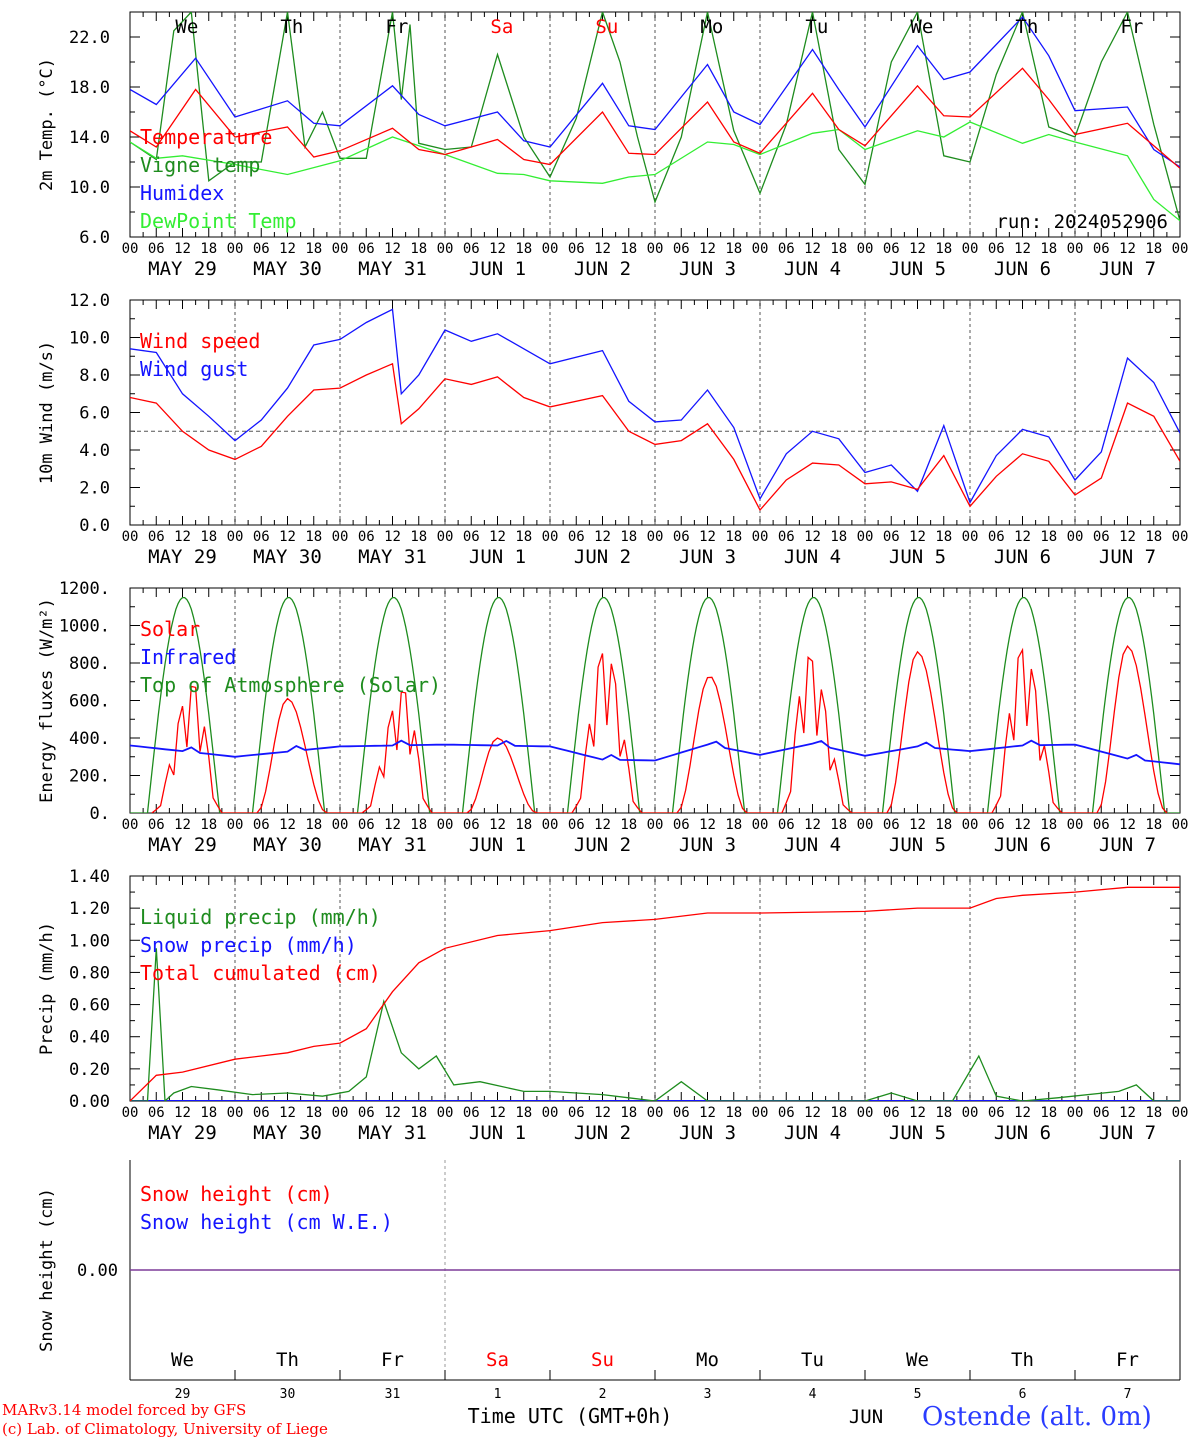  Describe the element at coordinates (84, 627) in the screenshot. I see `y-tick-label: 1000.` at that location.